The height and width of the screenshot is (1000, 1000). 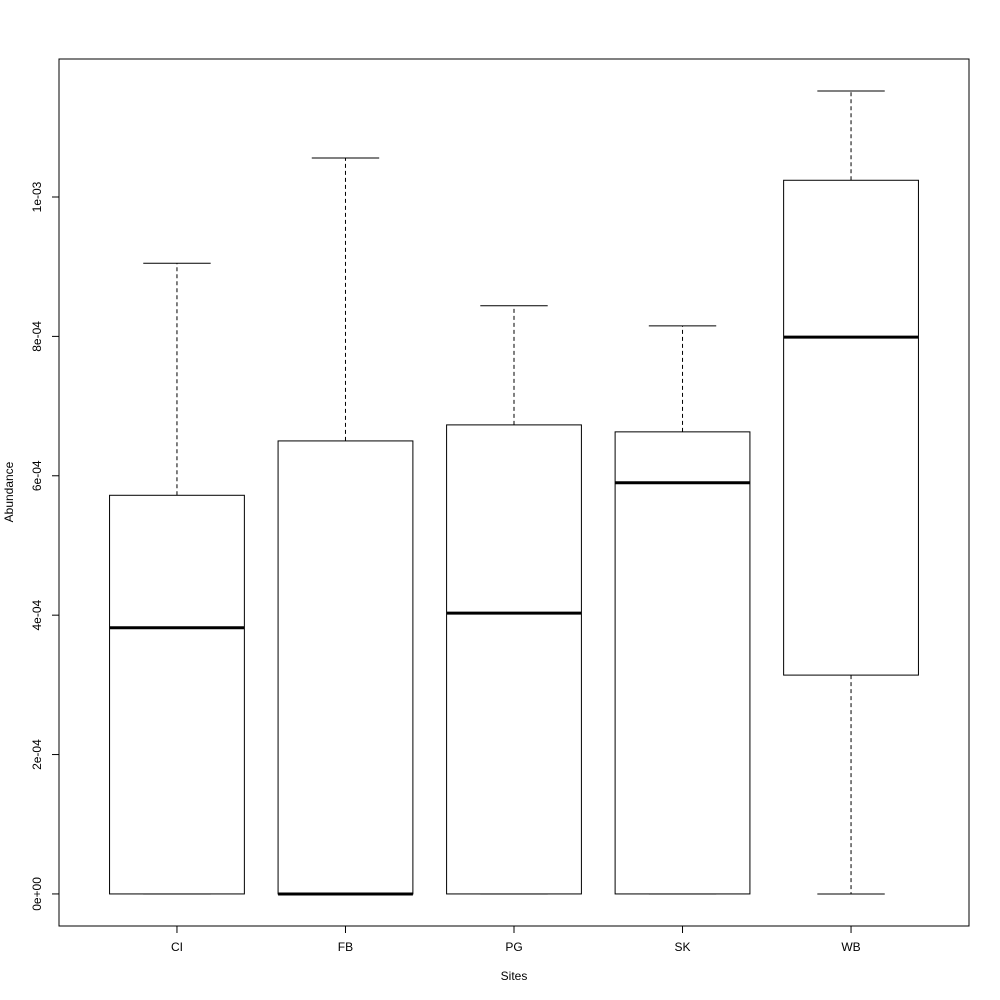 What do you see at coordinates (177, 947) in the screenshot?
I see `x-tick-label: CI` at bounding box center [177, 947].